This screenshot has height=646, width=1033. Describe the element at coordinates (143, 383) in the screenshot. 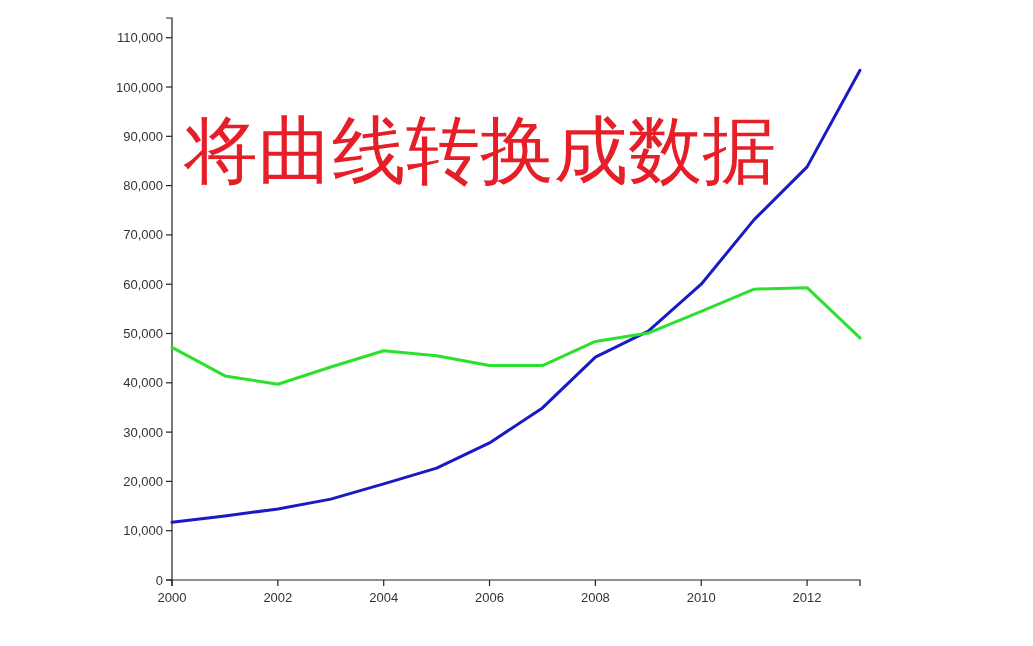

I see `y-tick-label: 40,000` at that location.